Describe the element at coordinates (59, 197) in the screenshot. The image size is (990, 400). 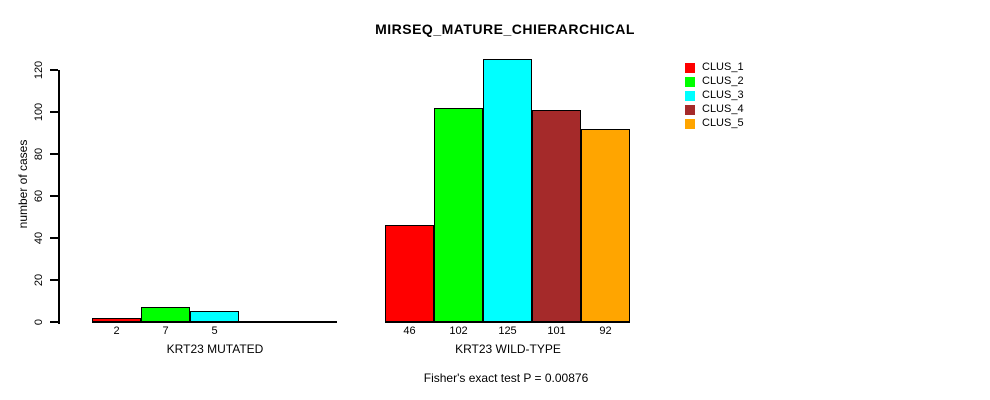
I see `y-axis-line` at that location.